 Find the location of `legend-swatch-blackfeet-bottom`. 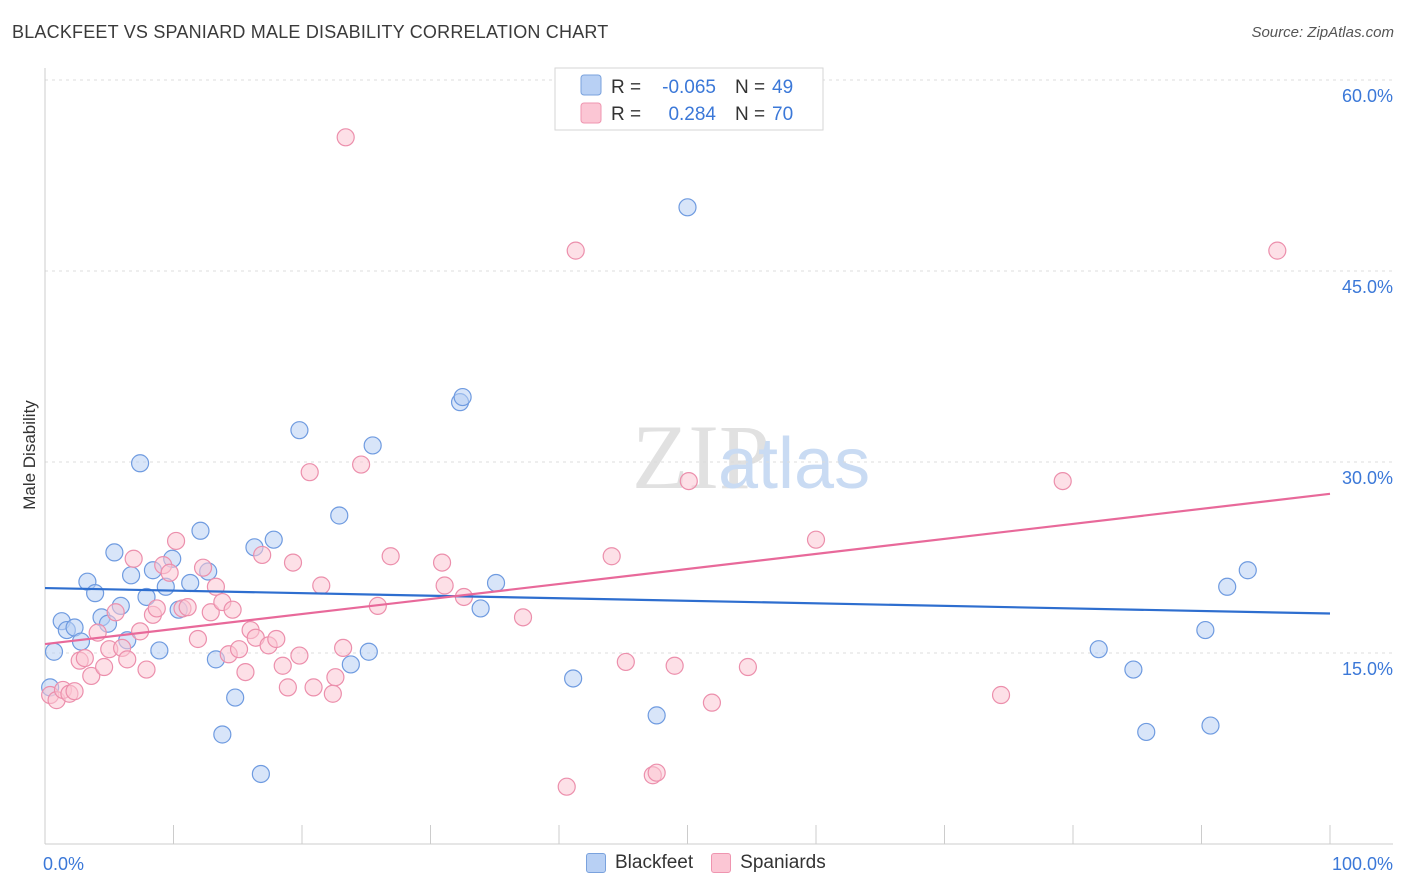

legend-swatch-blackfeet-bottom is located at coordinates (596, 863).